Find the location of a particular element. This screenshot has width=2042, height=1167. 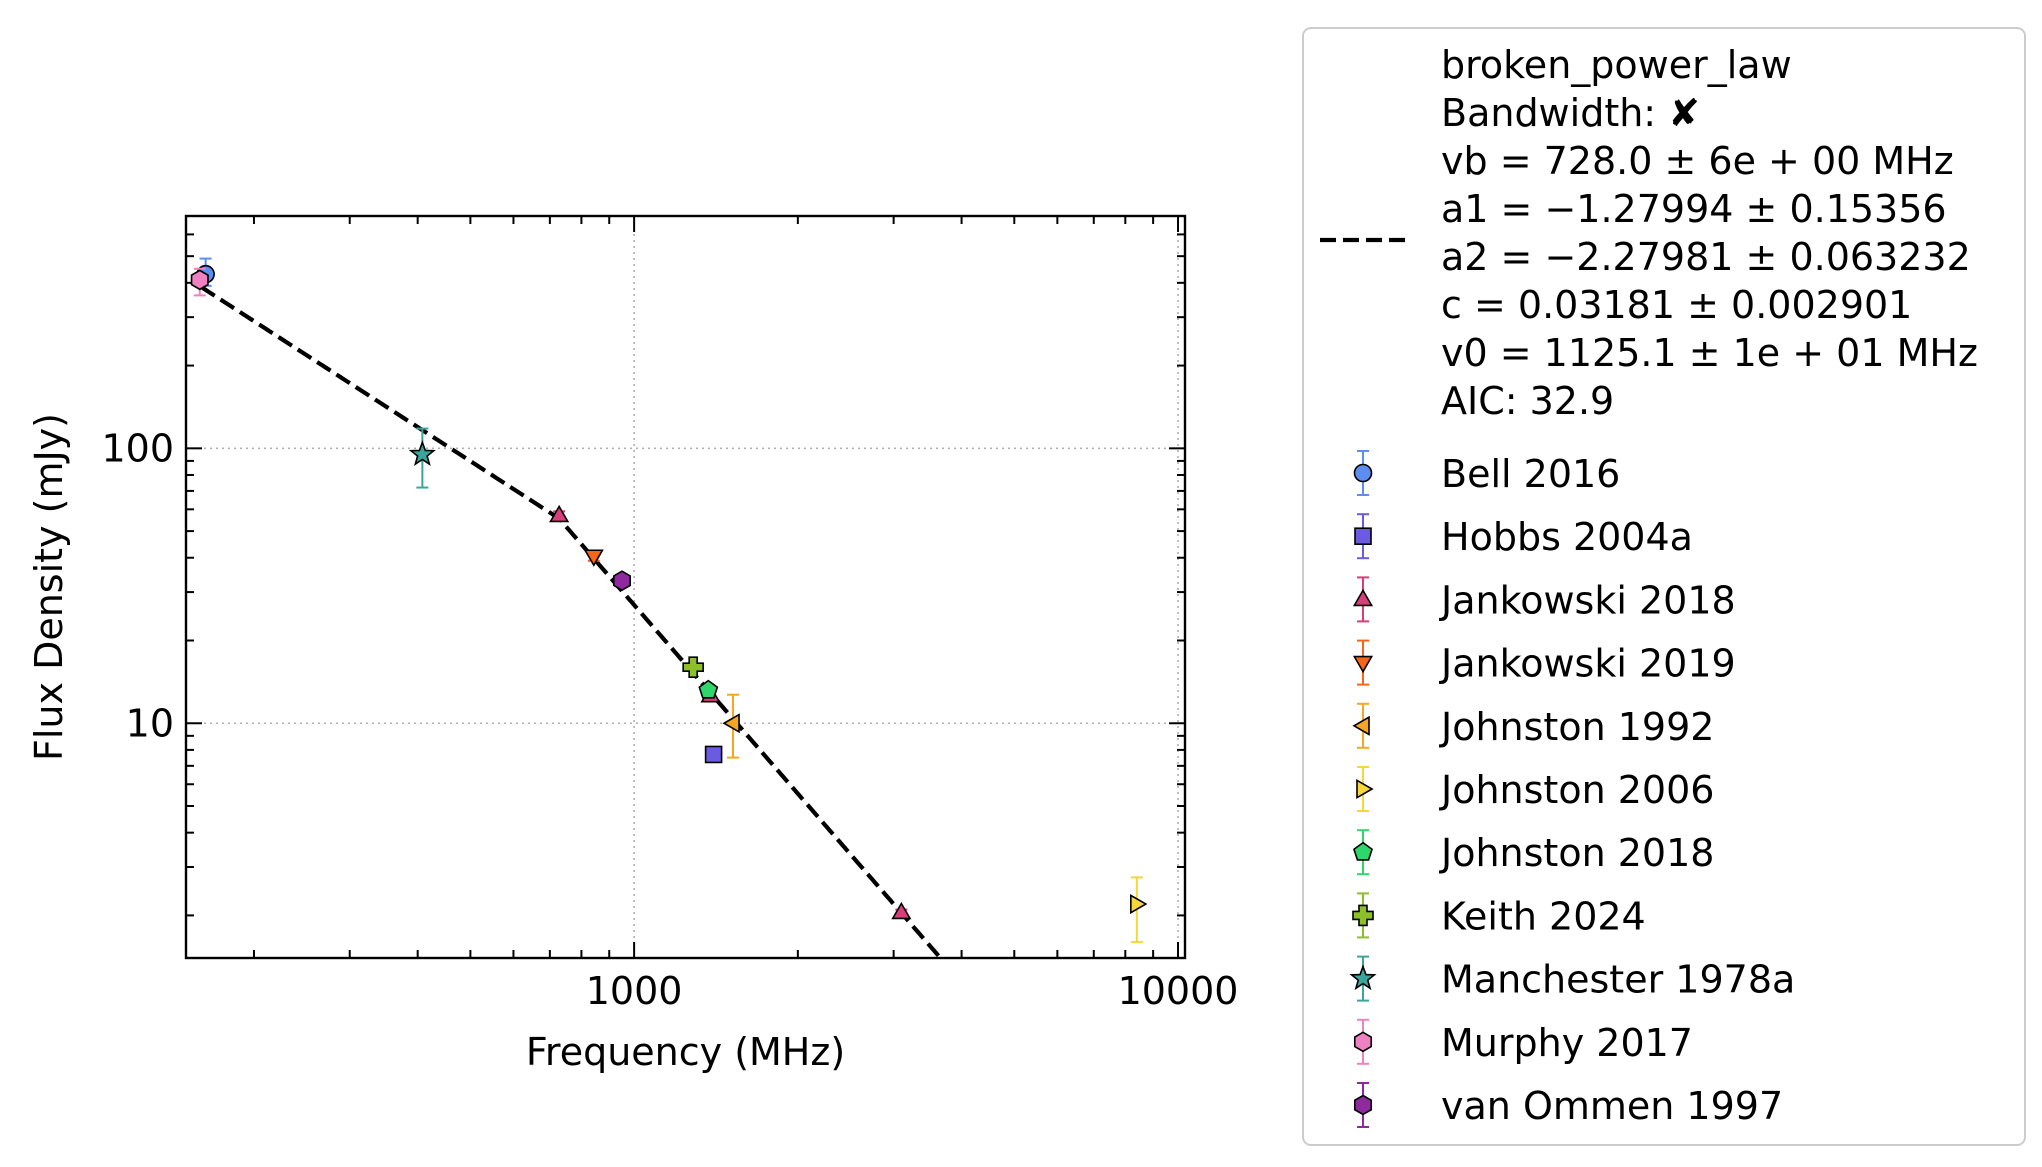

x-tick-label: 1000 is located at coordinates (634, 991).